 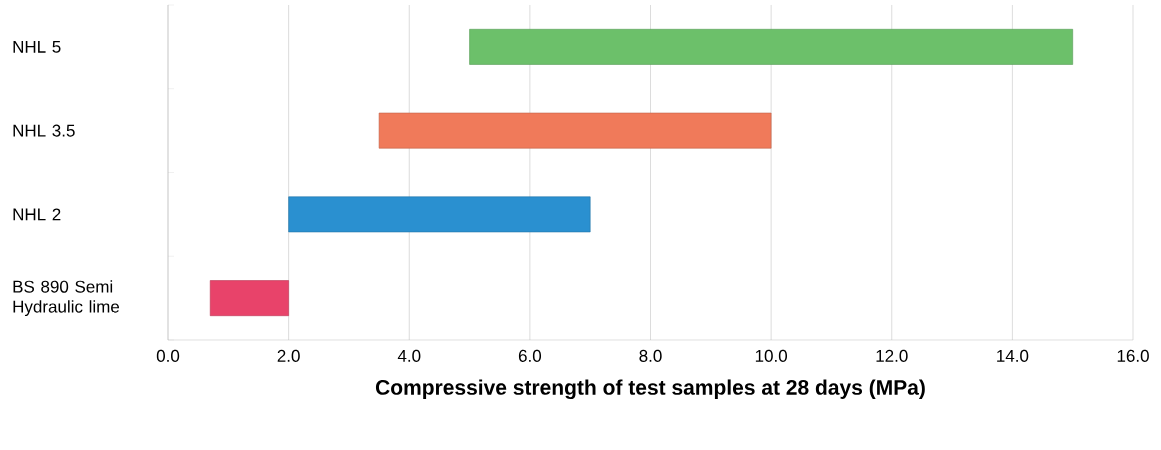 I want to click on y-tick-label: BS 890 Semi Hydraulic lime, so click(x=66, y=298).